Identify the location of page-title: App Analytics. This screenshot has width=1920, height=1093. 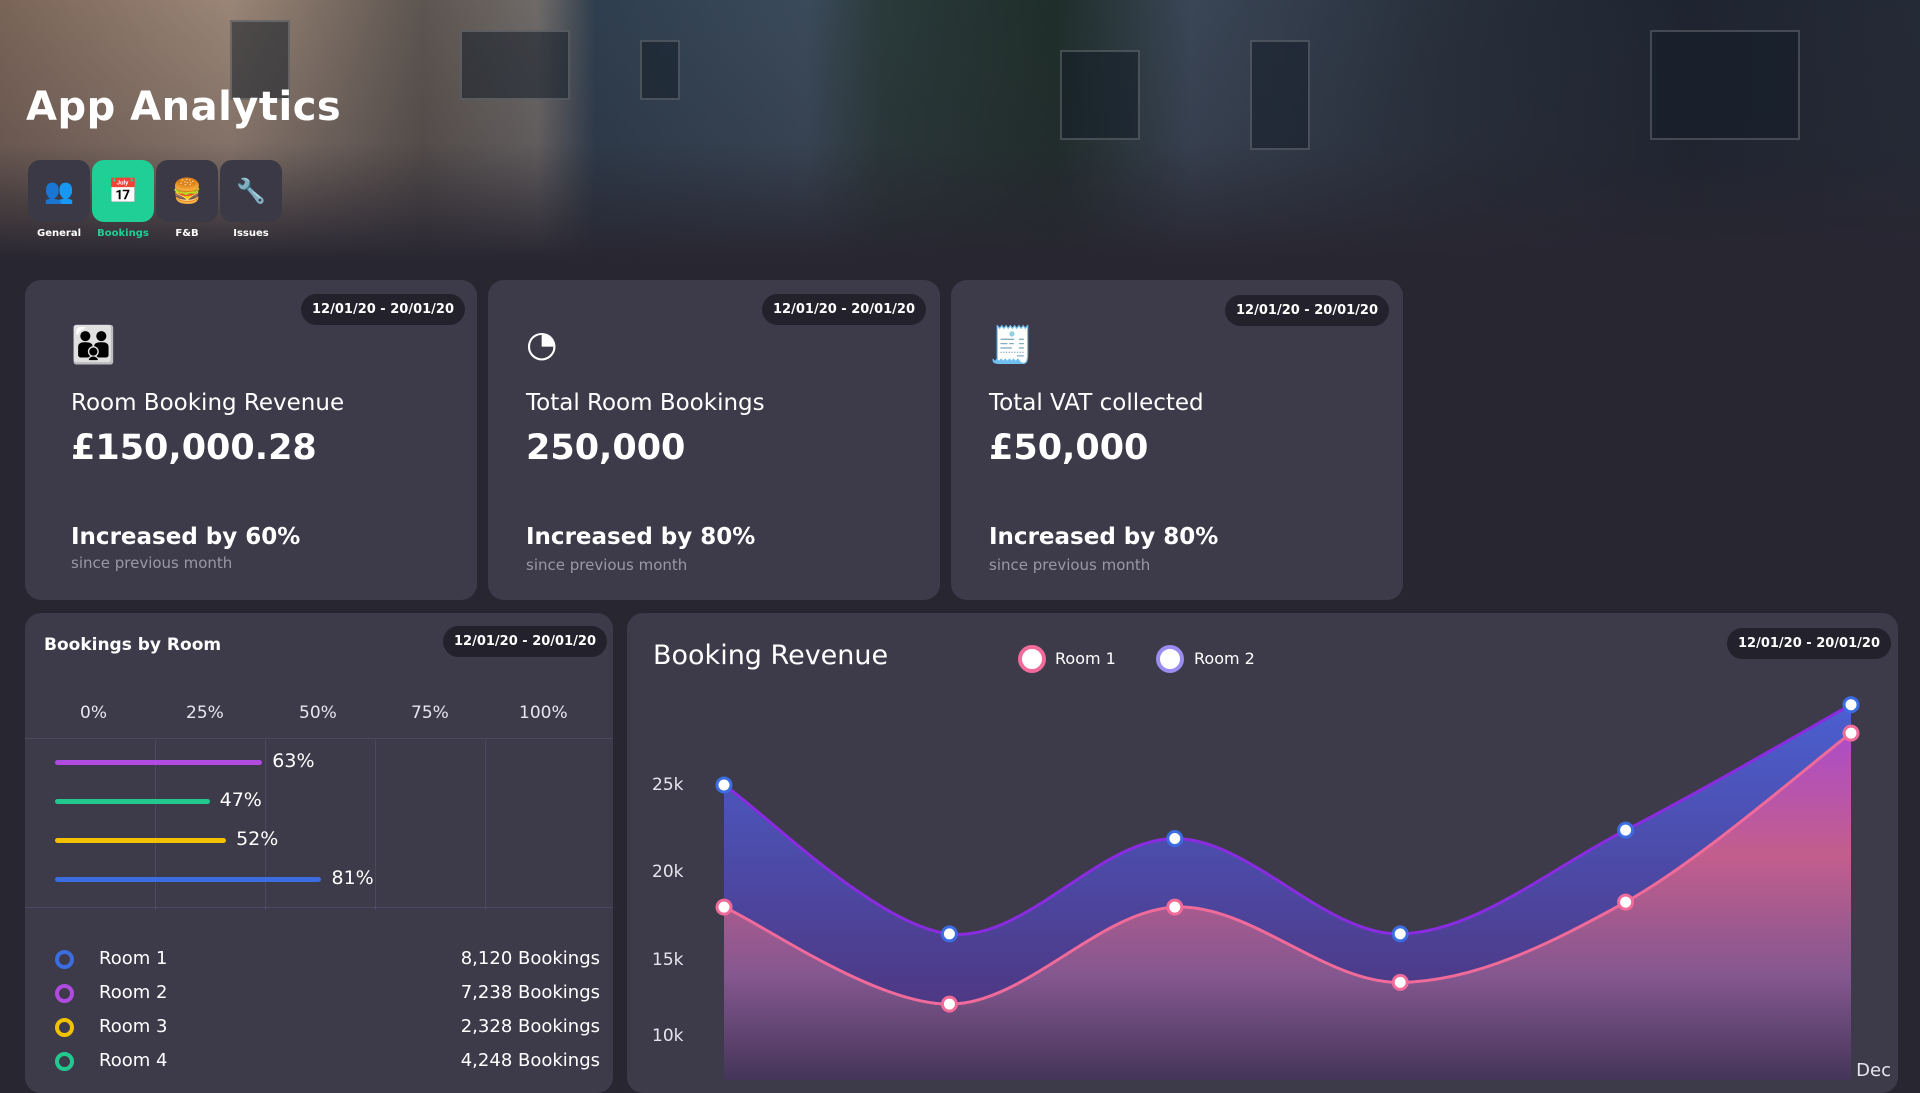
(184, 107).